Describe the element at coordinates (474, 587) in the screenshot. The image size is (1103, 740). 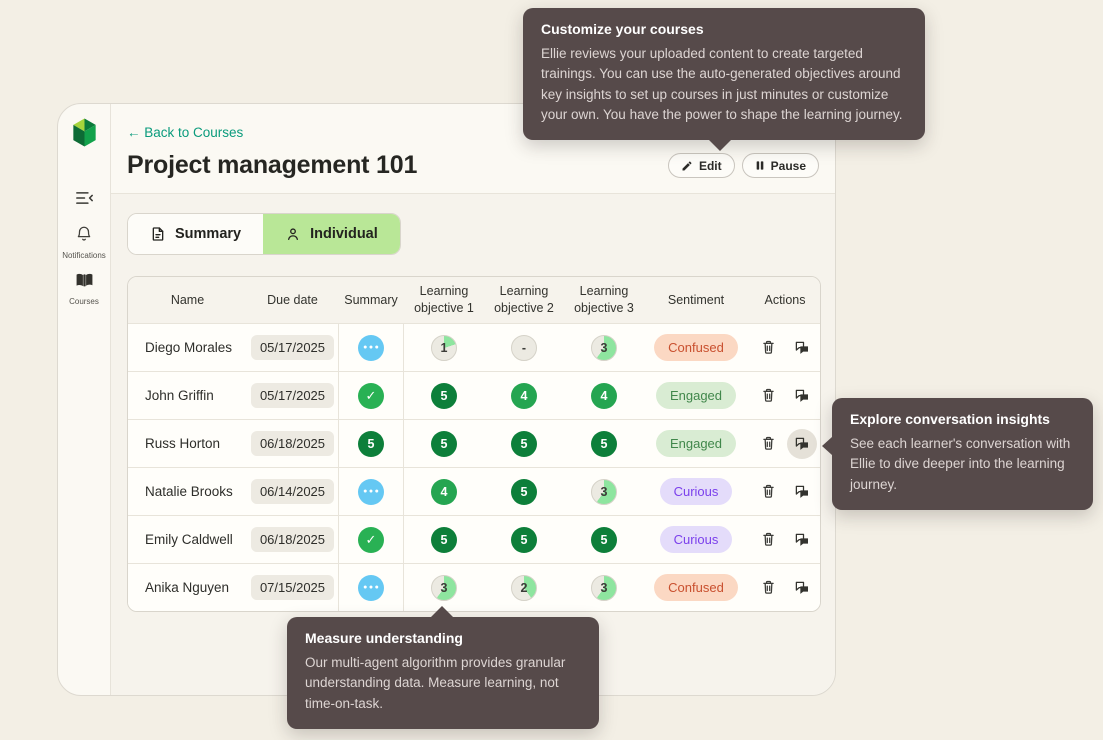
I see `table-row: Anika Nguyen 07/15/2025 ●●● 3 2 3 Confused` at that location.